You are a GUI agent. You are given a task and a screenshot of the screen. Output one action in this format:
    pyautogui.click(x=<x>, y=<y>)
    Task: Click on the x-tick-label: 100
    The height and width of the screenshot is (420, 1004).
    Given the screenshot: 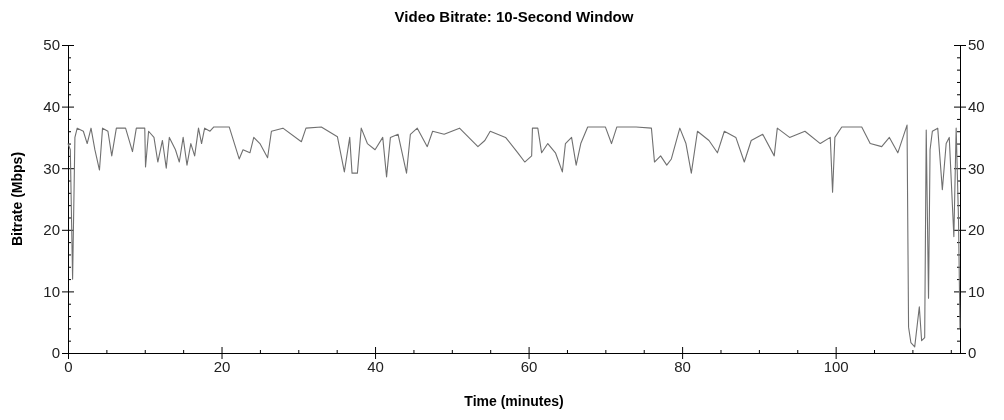 What is the action you would take?
    pyautogui.click(x=836, y=366)
    